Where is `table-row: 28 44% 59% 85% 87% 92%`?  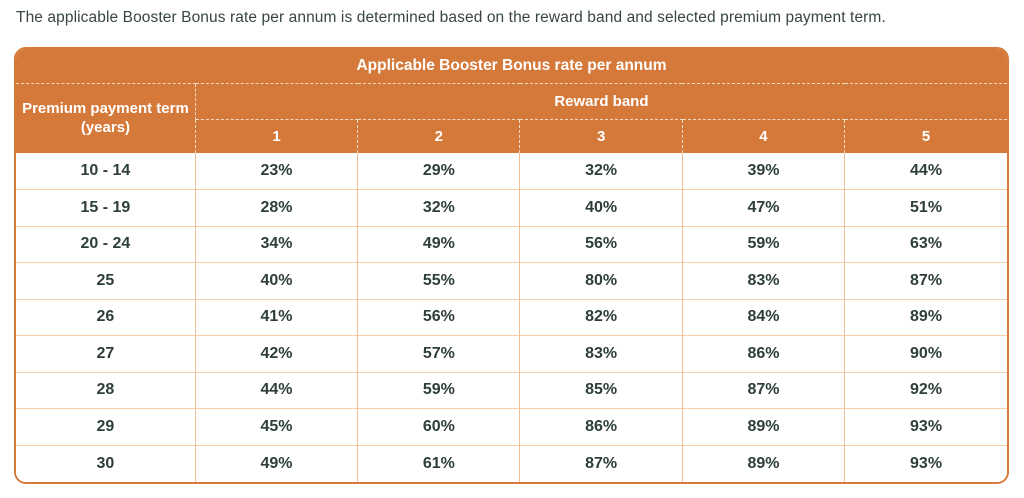
table-row: 28 44% 59% 85% 87% 92% is located at coordinates (511, 390).